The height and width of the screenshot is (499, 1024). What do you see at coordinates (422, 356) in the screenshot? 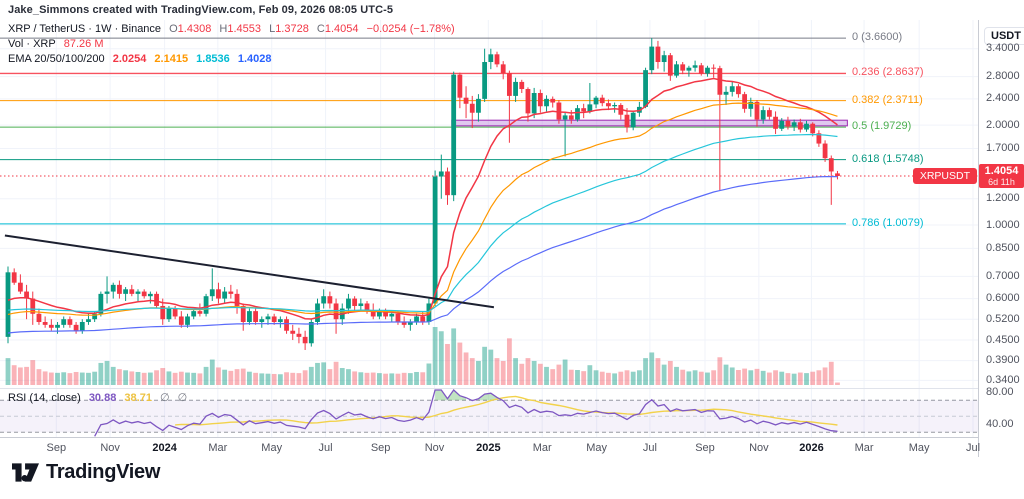
I see `volume-bars` at bounding box center [422, 356].